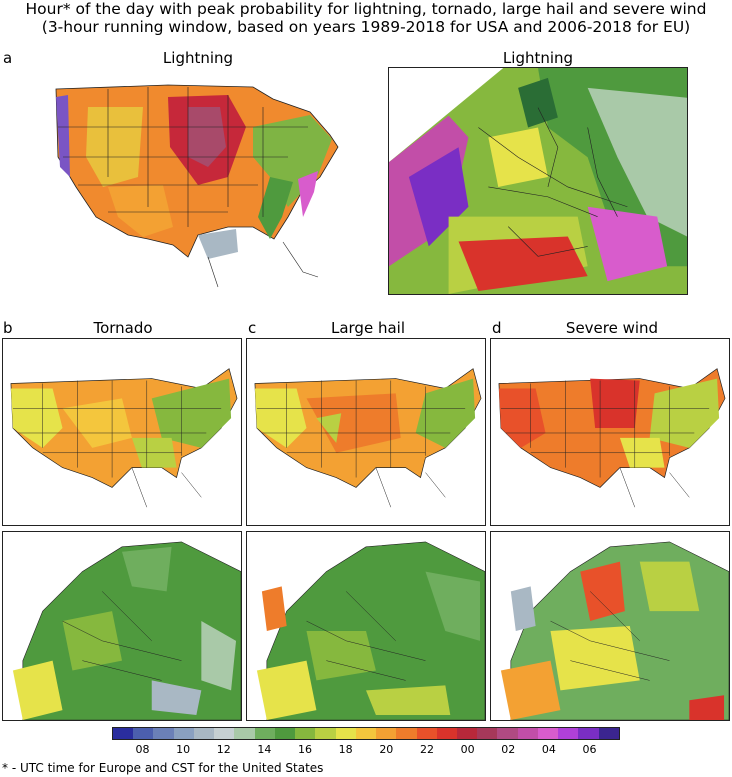  Describe the element at coordinates (366, 432) in the screenshot. I see `hail-us-map` at that location.